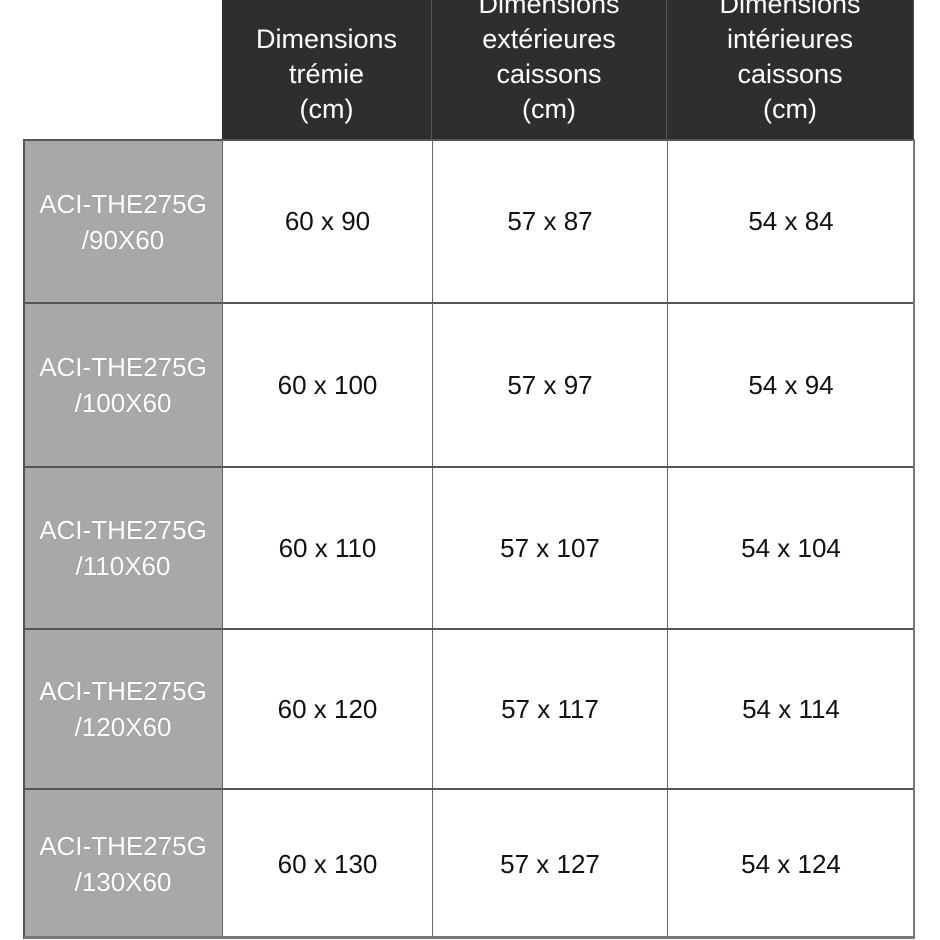  Describe the element at coordinates (123, 403) in the screenshot. I see `model-line: /100X60` at that location.